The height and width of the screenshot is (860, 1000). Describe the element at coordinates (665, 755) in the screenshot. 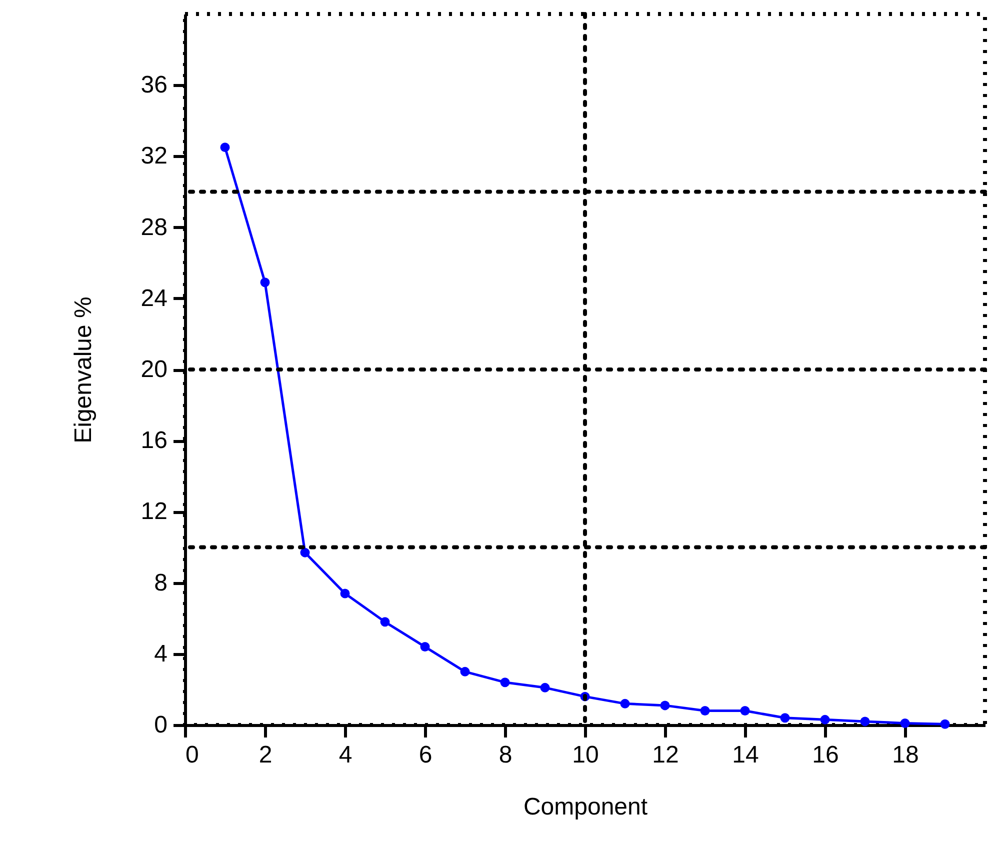

I see `x-tick-label: 12` at that location.